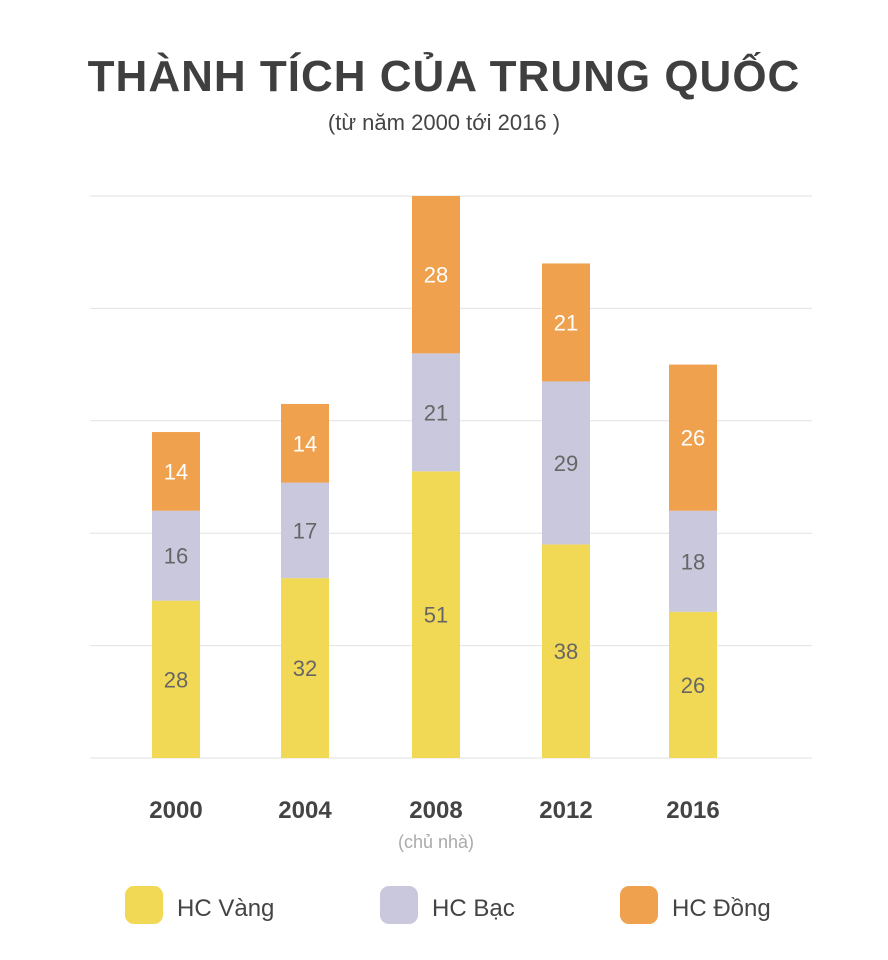 Image resolution: width=888 pixels, height=960 pixels. I want to click on data-label: 18, so click(693, 561).